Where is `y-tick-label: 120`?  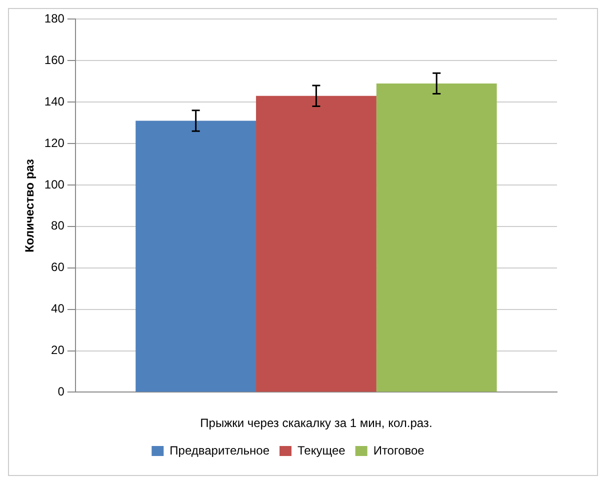 y-tick-label: 120 is located at coordinates (54, 143).